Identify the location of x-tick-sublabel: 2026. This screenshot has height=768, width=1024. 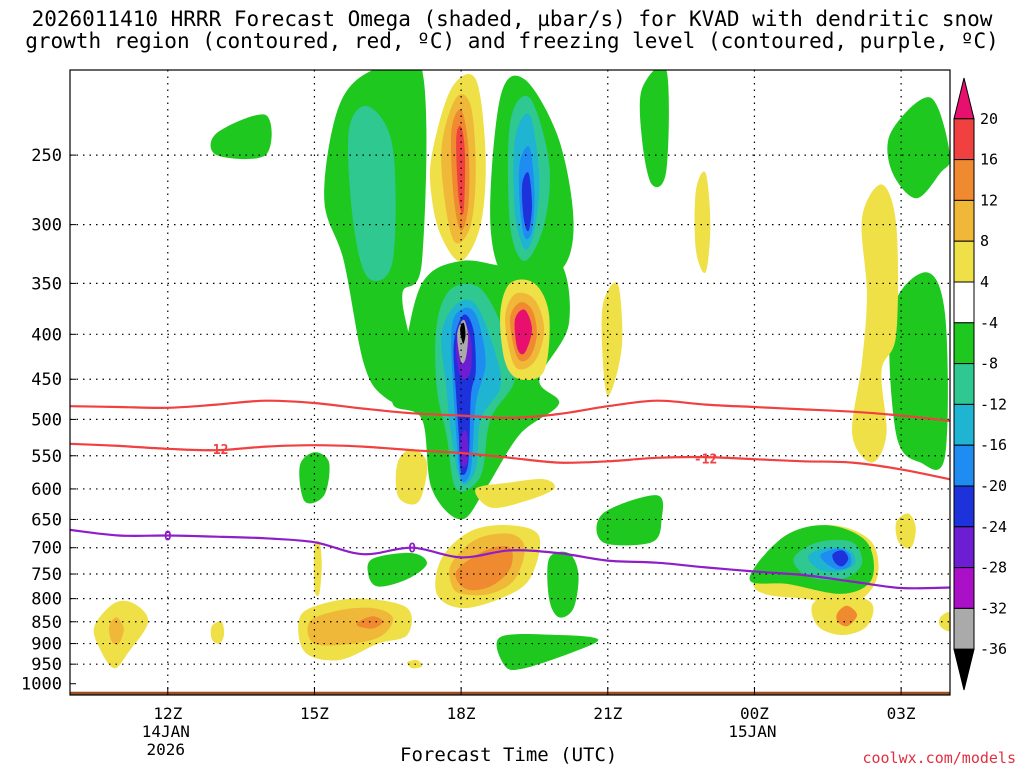
(166, 749).